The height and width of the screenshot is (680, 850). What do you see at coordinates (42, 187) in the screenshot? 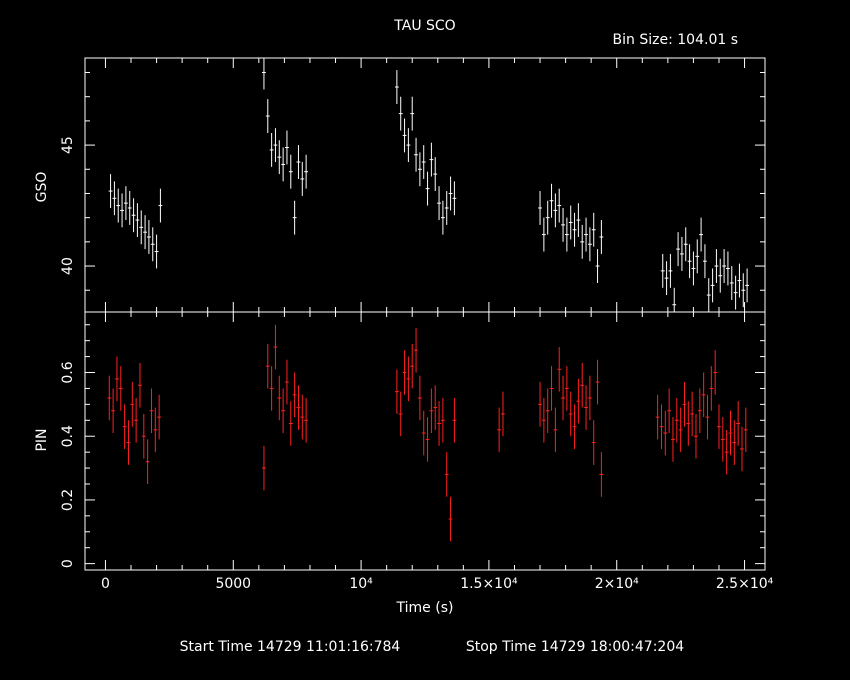
I see `gso-axis-label: GSO` at bounding box center [42, 187].